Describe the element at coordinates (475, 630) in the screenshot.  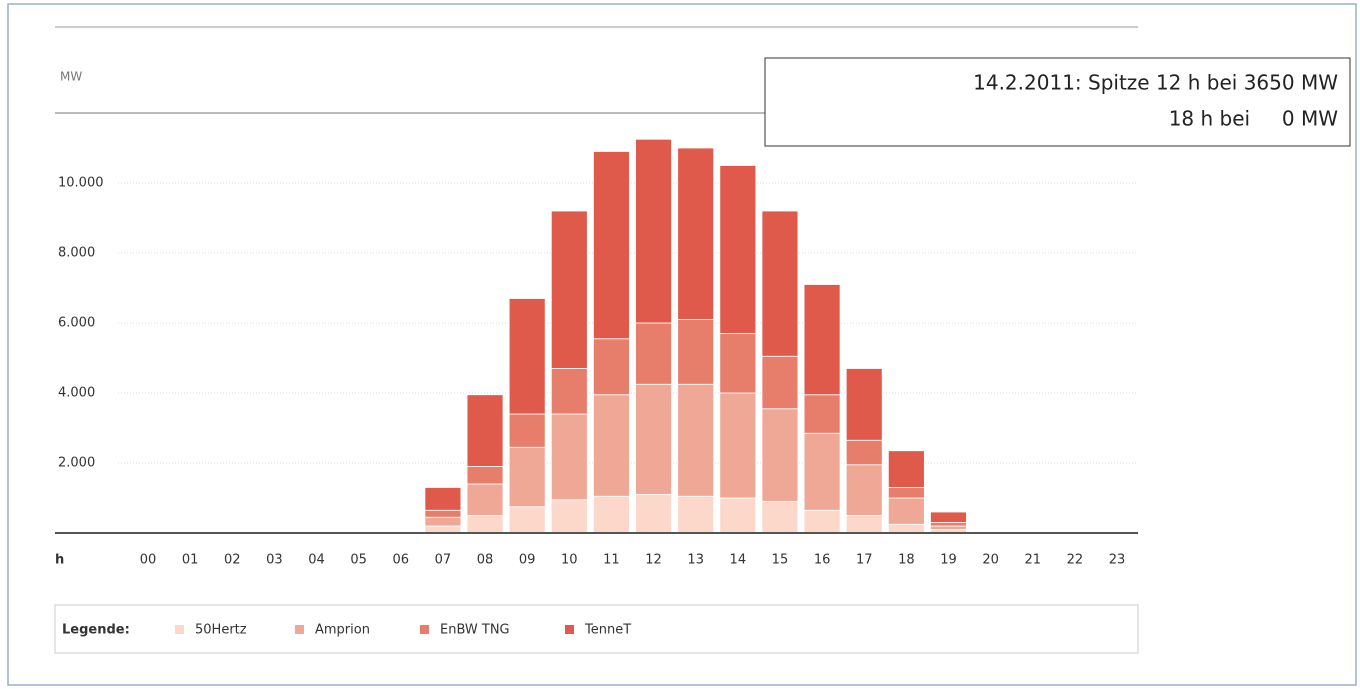
I see `legend-label: EnBW TNG` at that location.